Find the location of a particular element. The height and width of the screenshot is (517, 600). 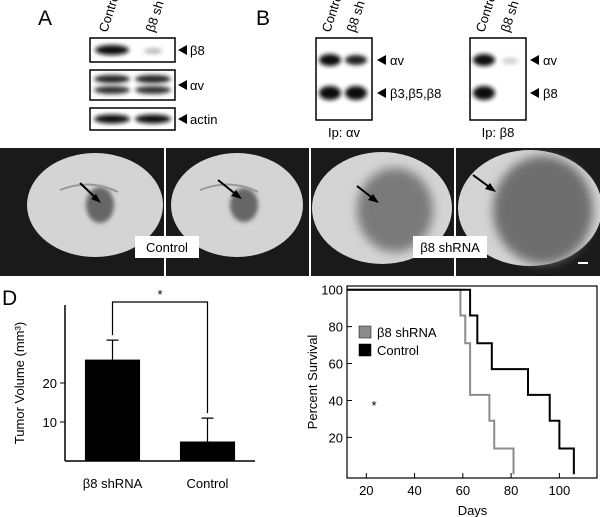

x-tick-label: 100 is located at coordinates (560, 490).